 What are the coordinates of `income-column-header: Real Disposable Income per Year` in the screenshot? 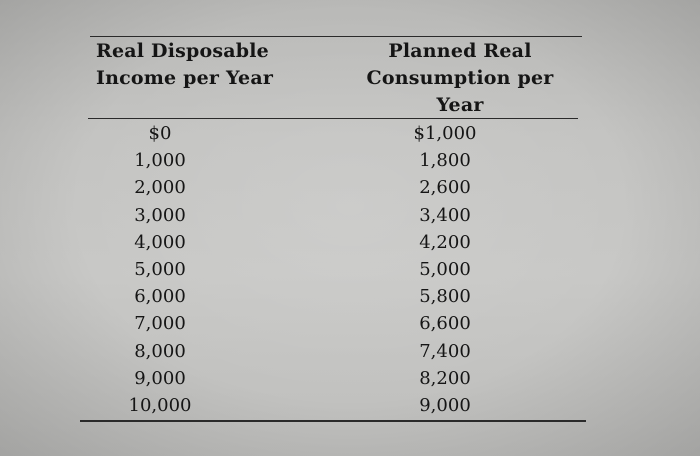 It's located at (184, 65).